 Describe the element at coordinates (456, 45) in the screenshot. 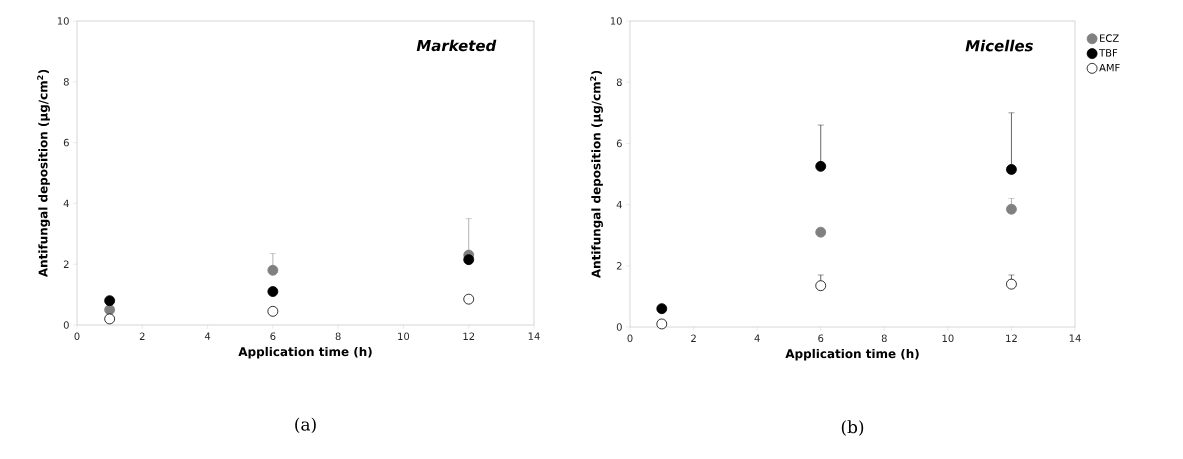

I see `text: Marketed` at that location.